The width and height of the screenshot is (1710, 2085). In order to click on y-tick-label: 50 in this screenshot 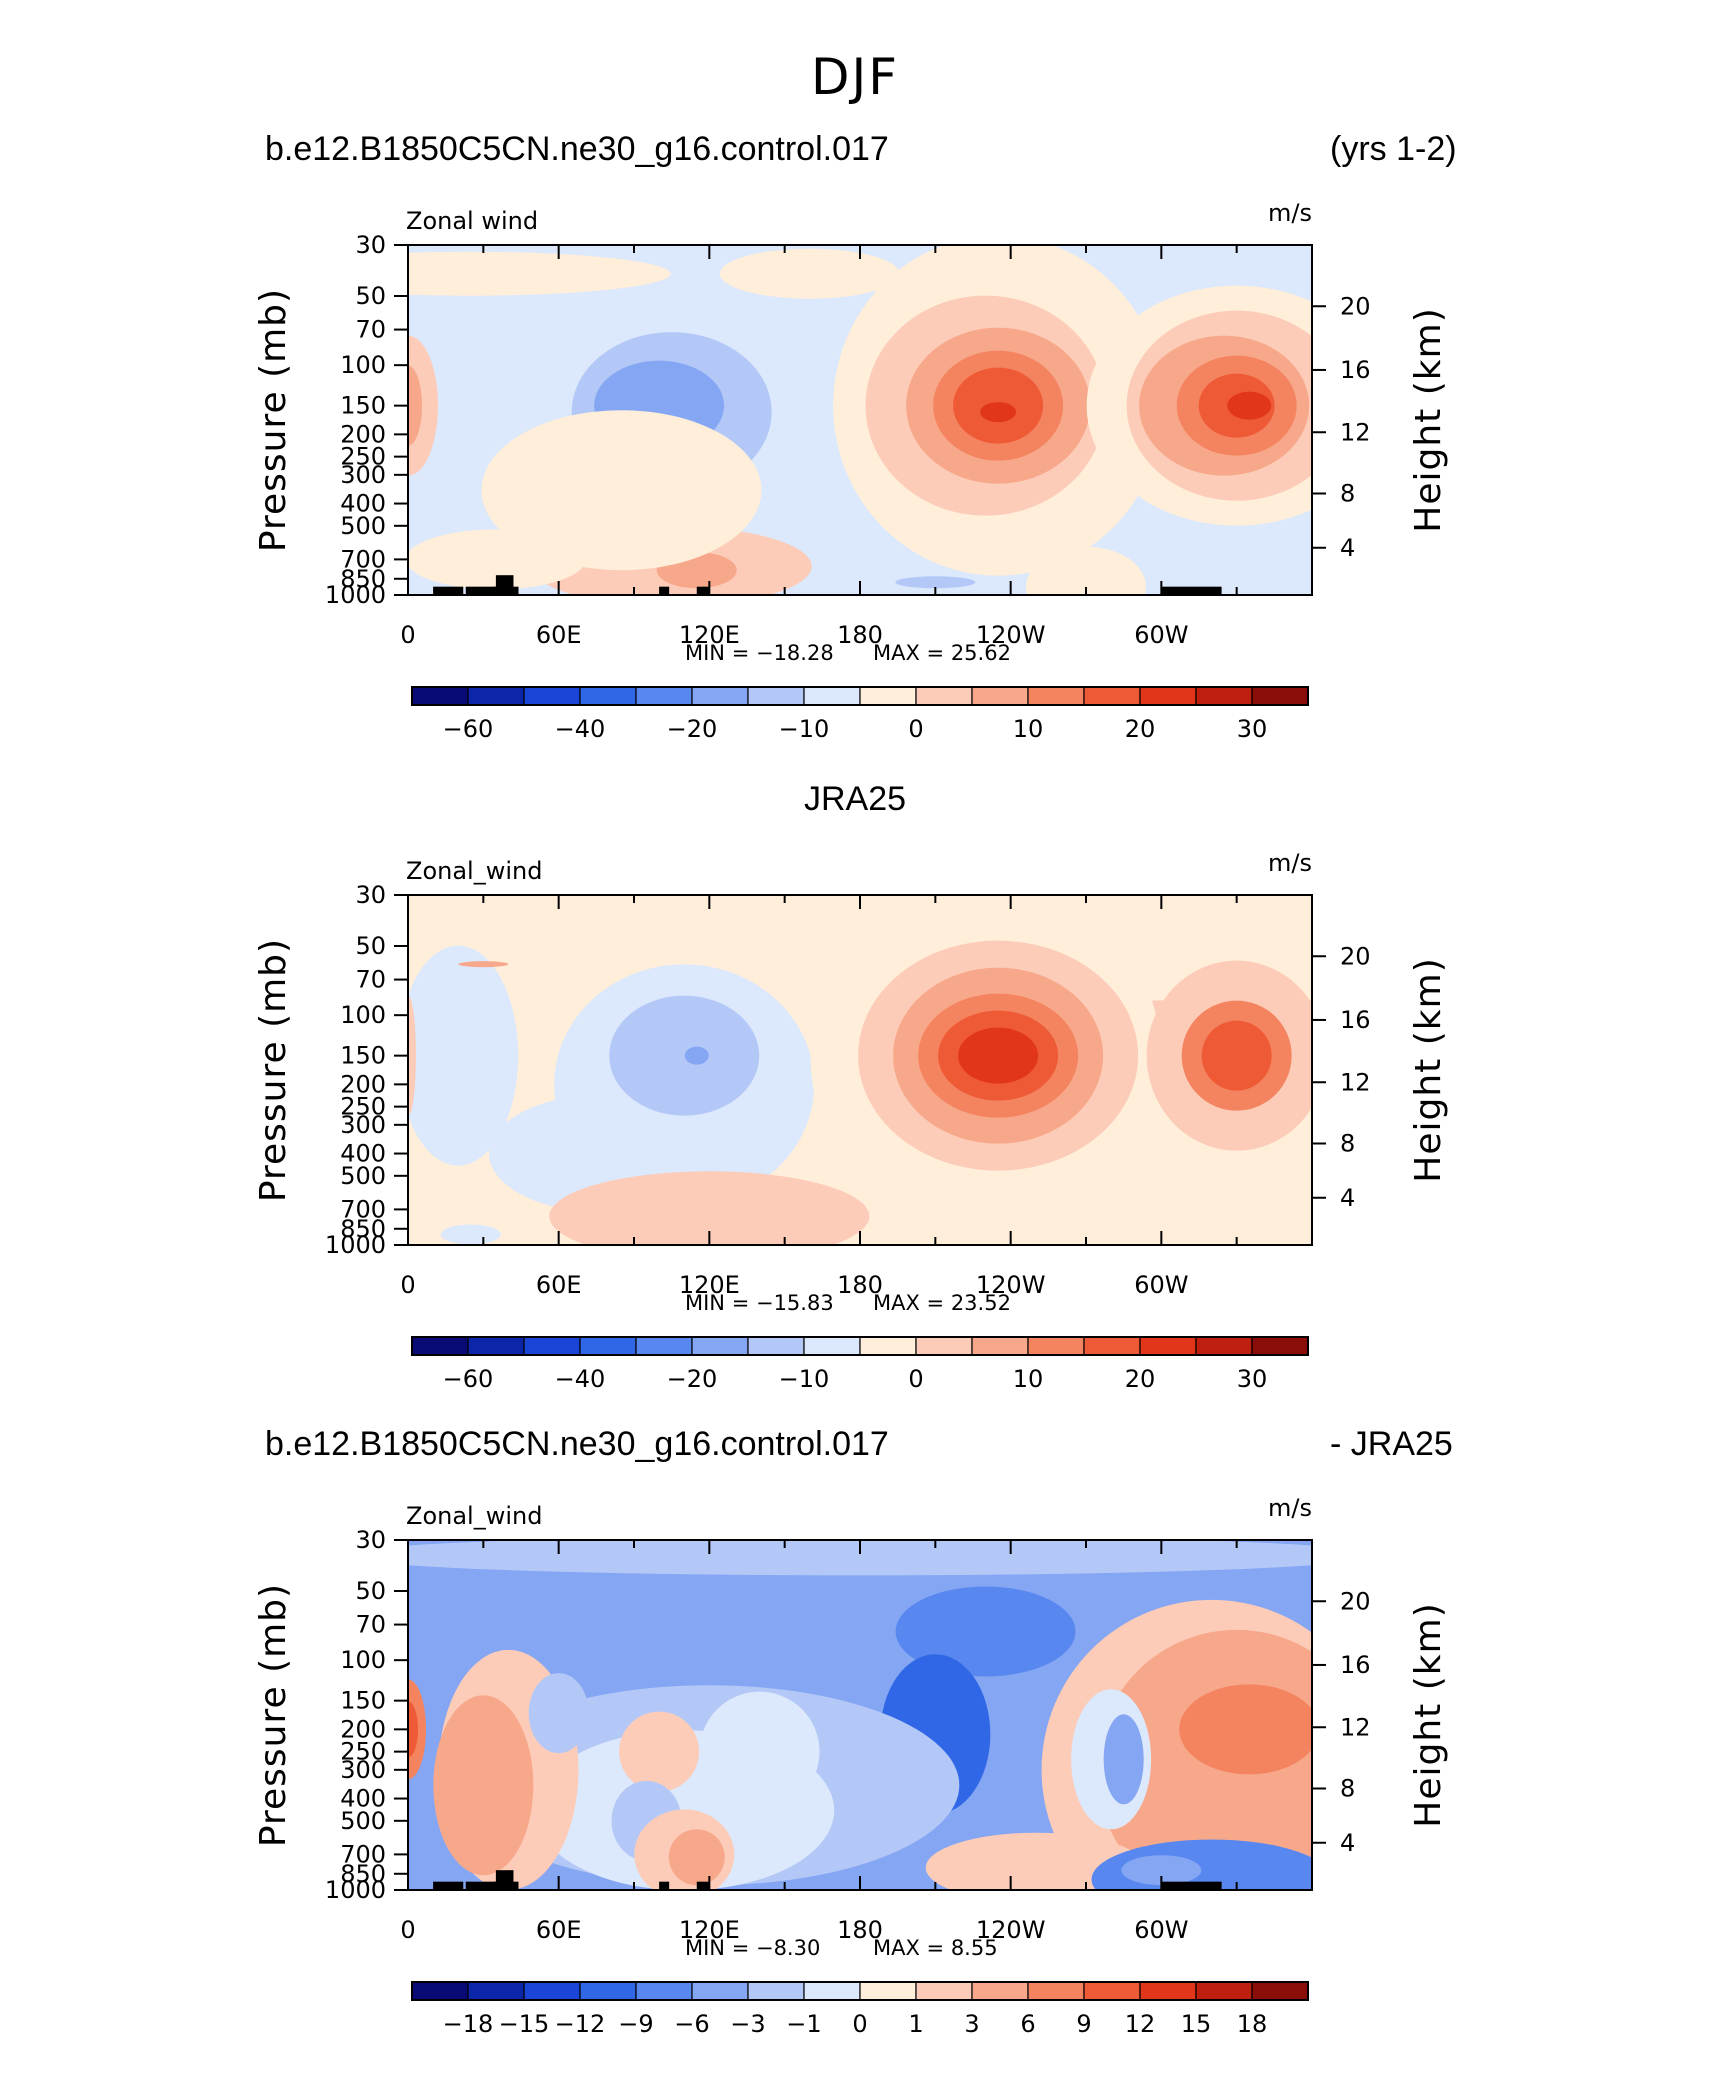, I will do `click(370, 296)`.